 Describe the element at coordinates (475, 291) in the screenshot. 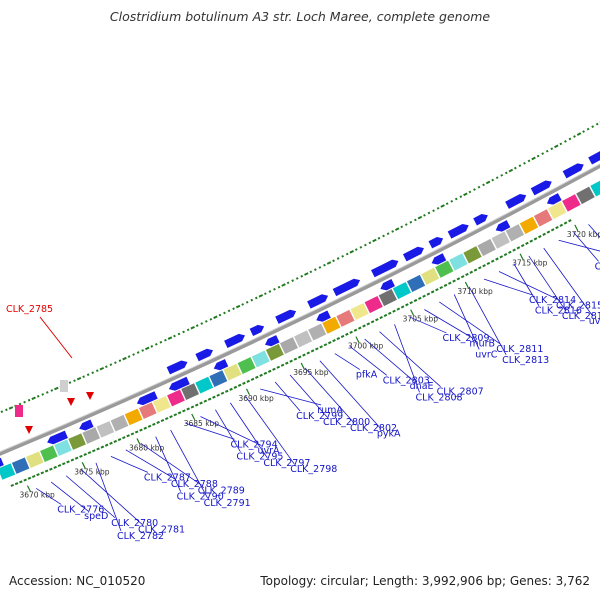

I see `scale-tick-label: 3710 kbp` at that location.